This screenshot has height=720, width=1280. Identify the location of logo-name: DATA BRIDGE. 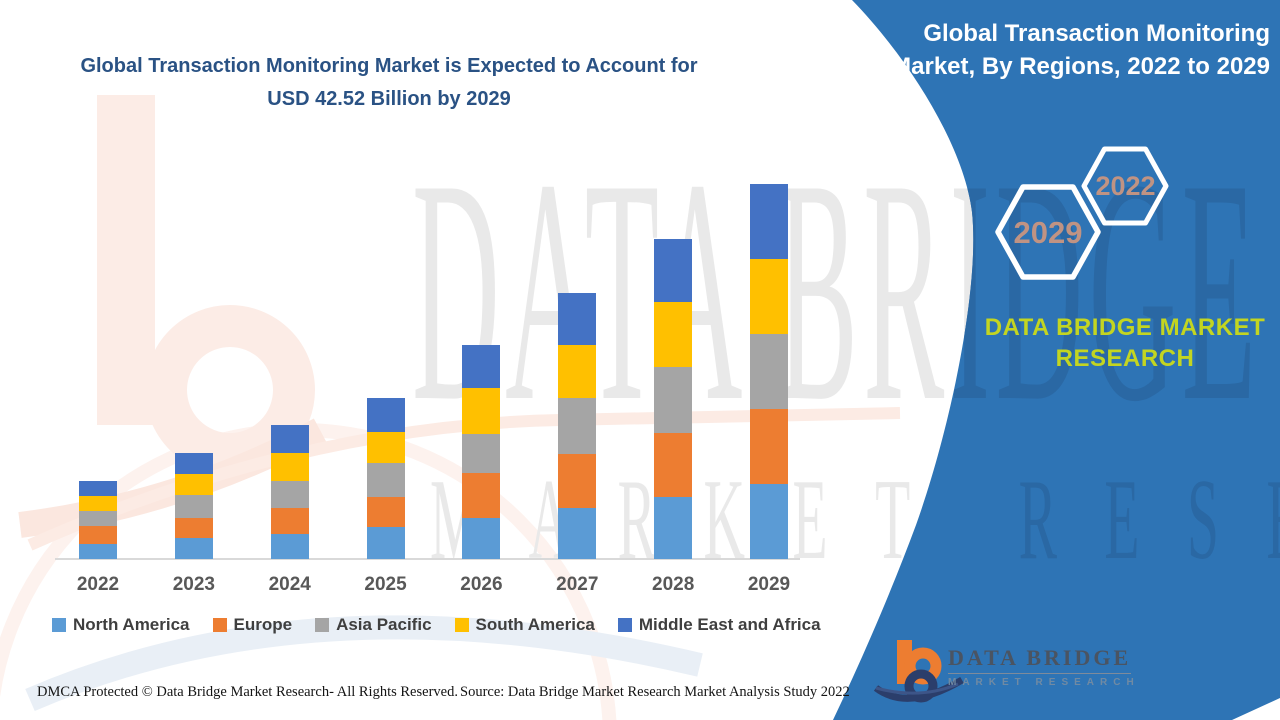
(1040, 659).